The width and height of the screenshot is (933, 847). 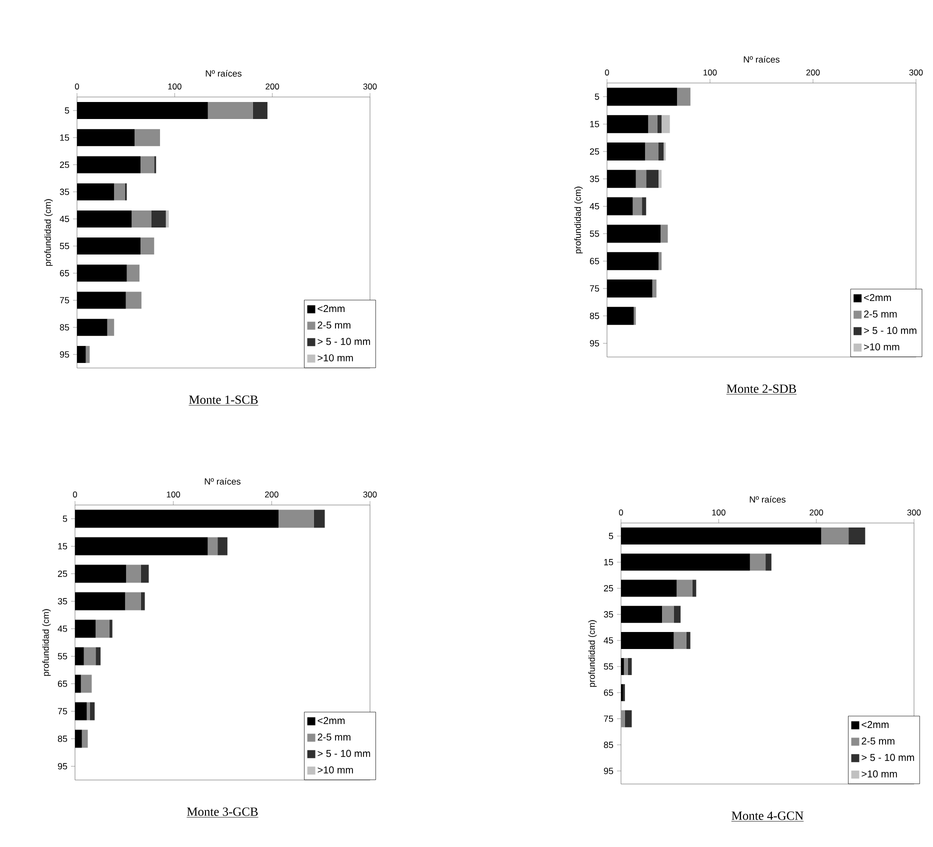 What do you see at coordinates (768, 816) in the screenshot?
I see `text: Monte 4-GCN` at bounding box center [768, 816].